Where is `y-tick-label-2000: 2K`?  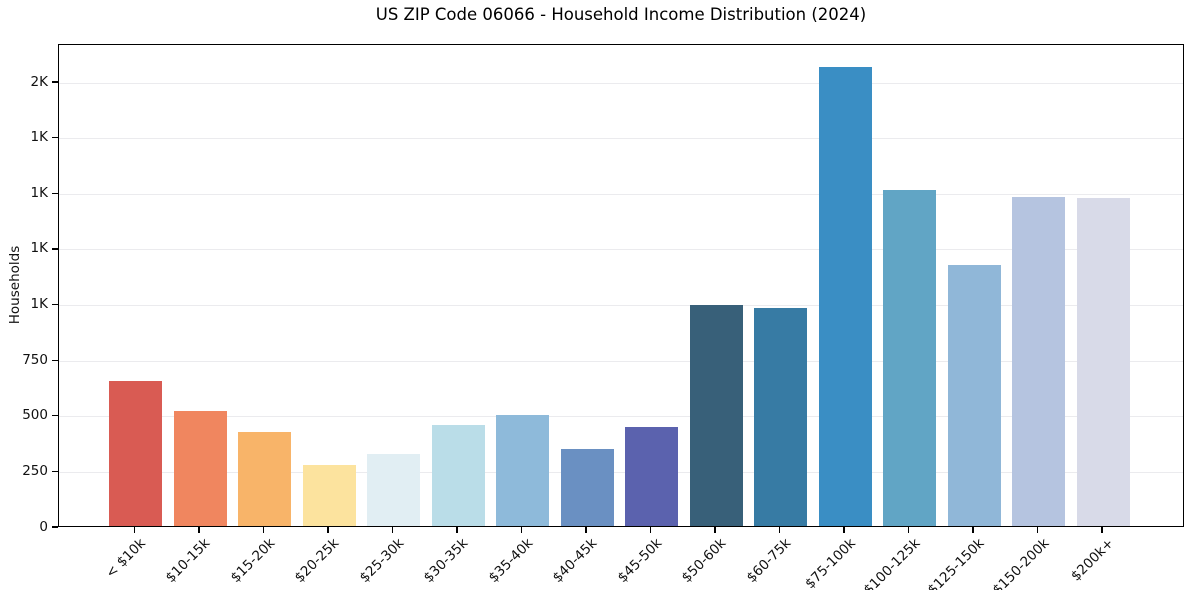
y-tick-label-2000: 2K is located at coordinates (39, 81).